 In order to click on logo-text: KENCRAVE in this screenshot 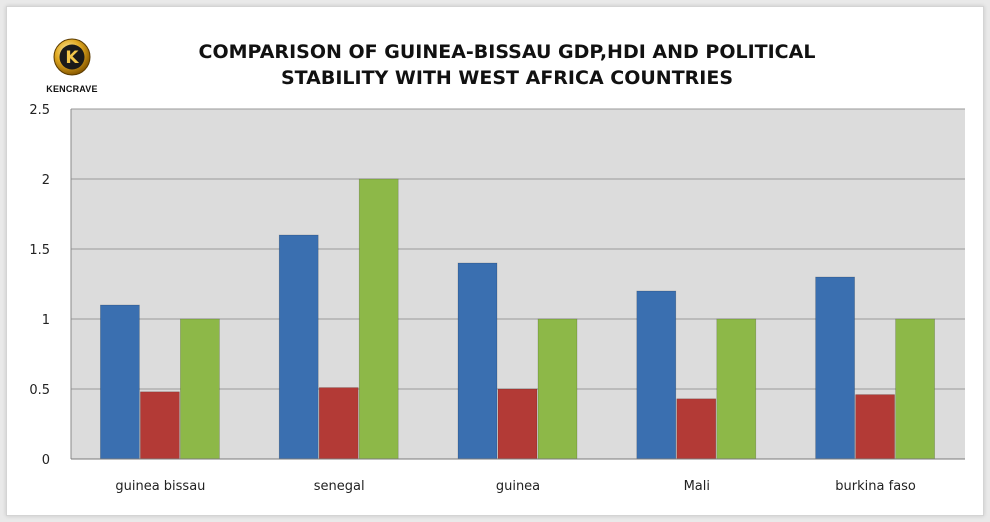, I will do `click(72, 89)`.